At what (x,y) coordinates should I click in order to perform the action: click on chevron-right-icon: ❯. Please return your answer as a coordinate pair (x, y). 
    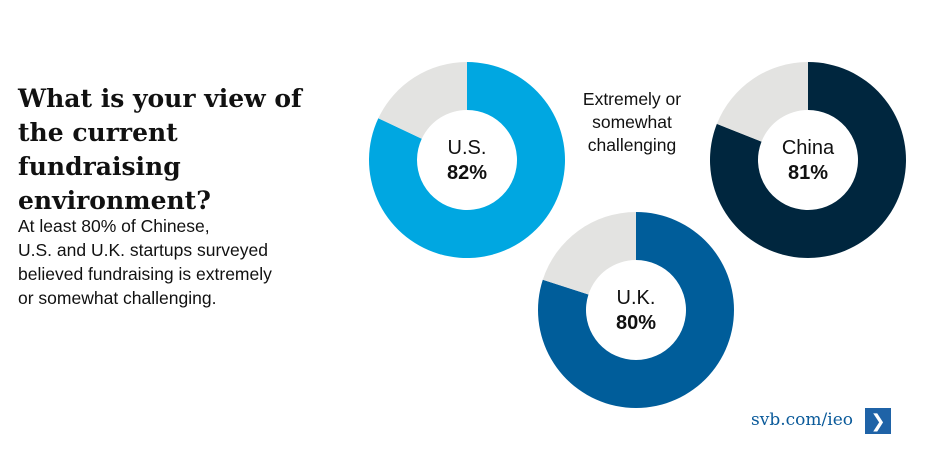
    Looking at the image, I should click on (878, 421).